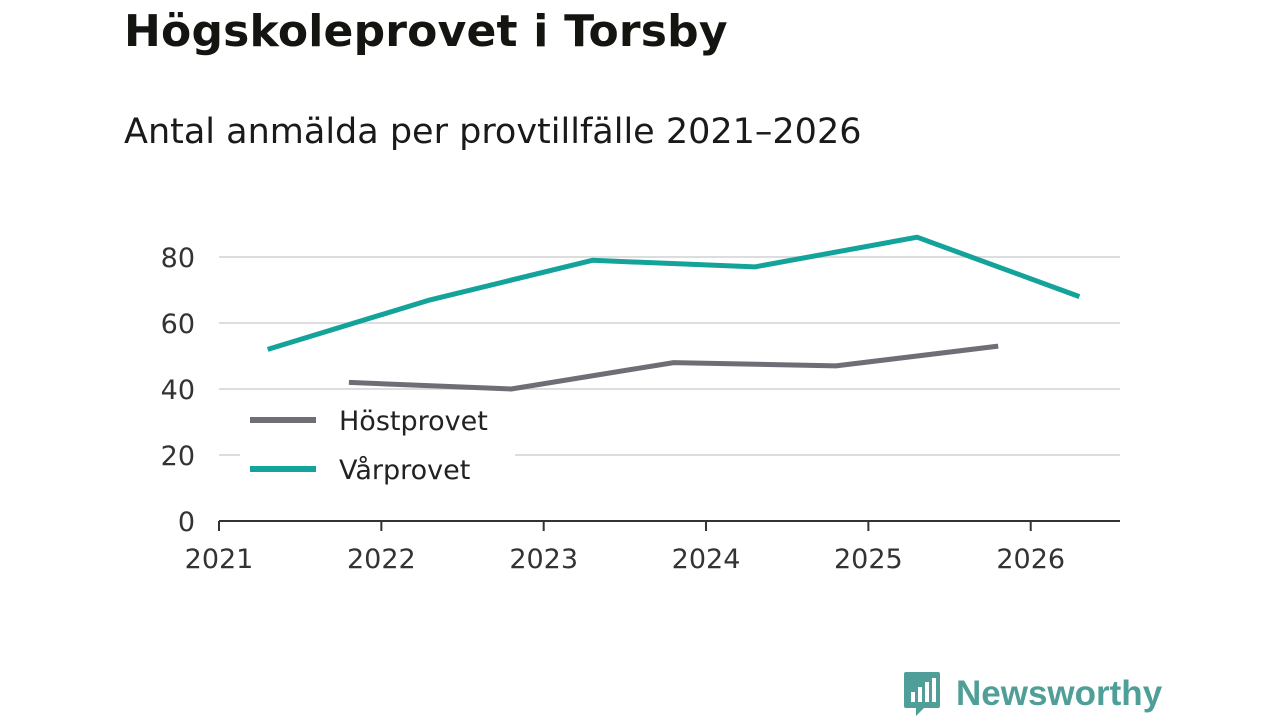  I want to click on y-tick-label: 40, so click(178, 390).